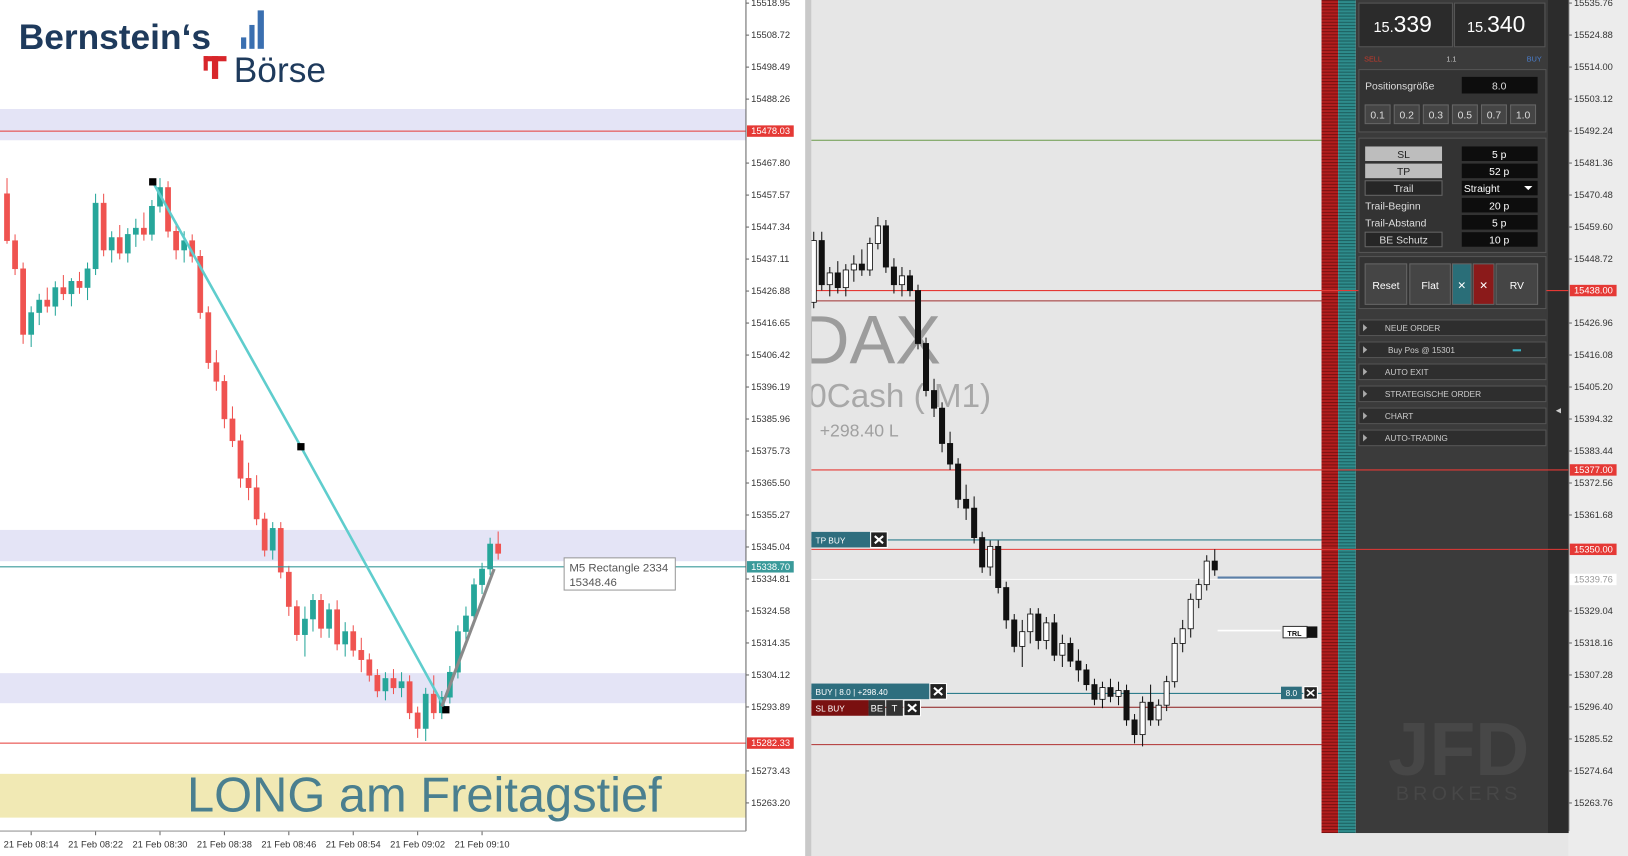 Image resolution: width=1628 pixels, height=856 pixels. I want to click on ask-price: 15.340, so click(1496, 24).